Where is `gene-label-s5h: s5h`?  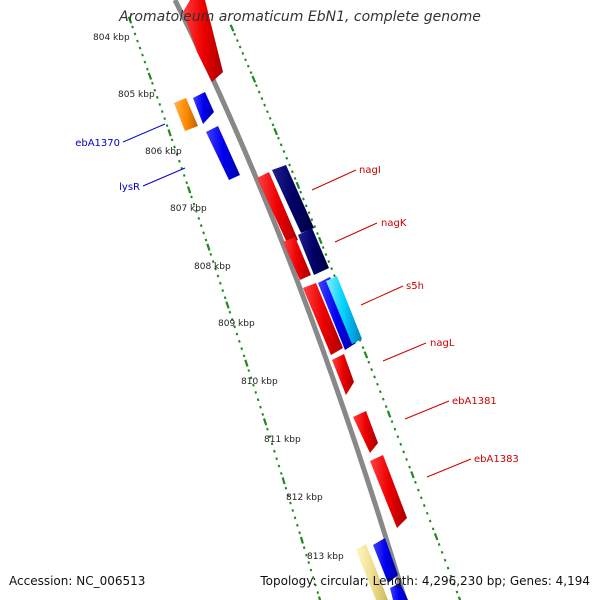
gene-label-s5h: s5h is located at coordinates (415, 286).